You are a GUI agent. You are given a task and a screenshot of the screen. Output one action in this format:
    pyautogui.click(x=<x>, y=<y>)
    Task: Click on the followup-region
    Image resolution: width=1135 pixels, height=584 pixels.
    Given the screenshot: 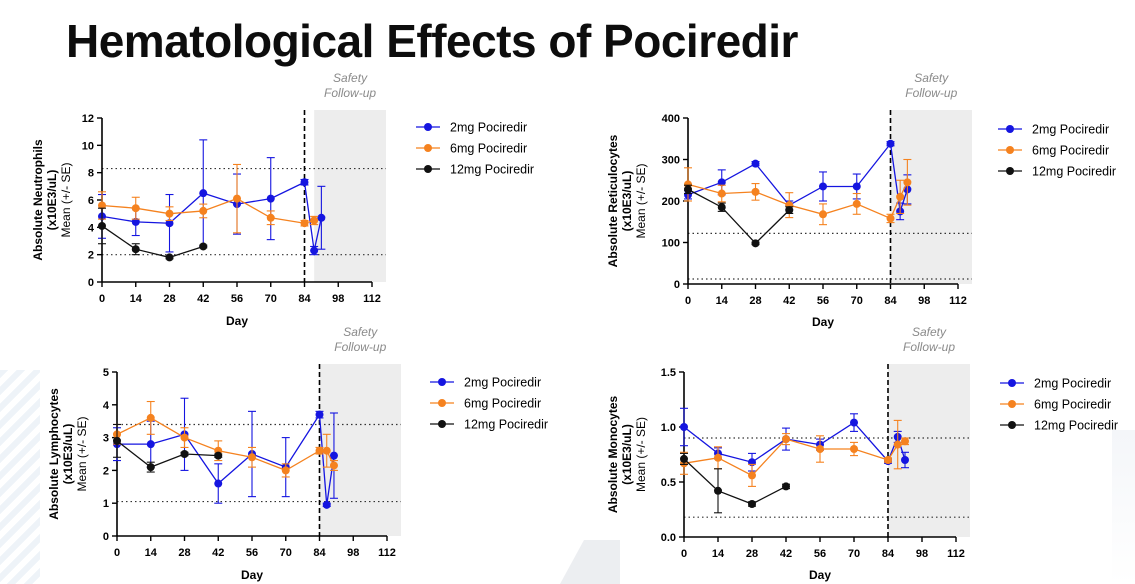 What is the action you would take?
    pyautogui.click(x=350, y=196)
    